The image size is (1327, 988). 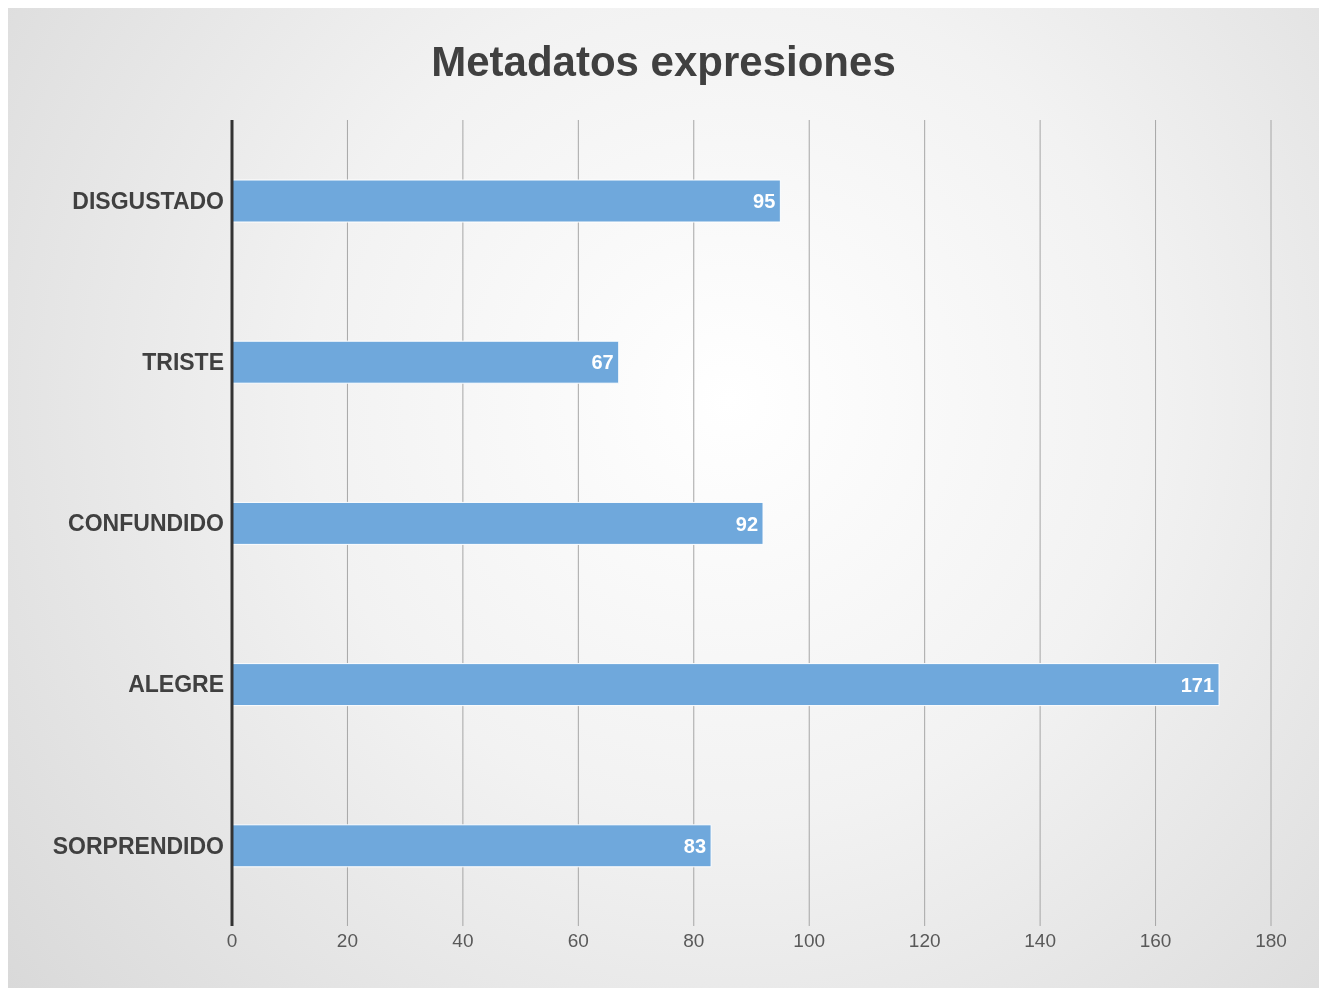 I want to click on x-tick-label: 160, so click(x=1155, y=941).